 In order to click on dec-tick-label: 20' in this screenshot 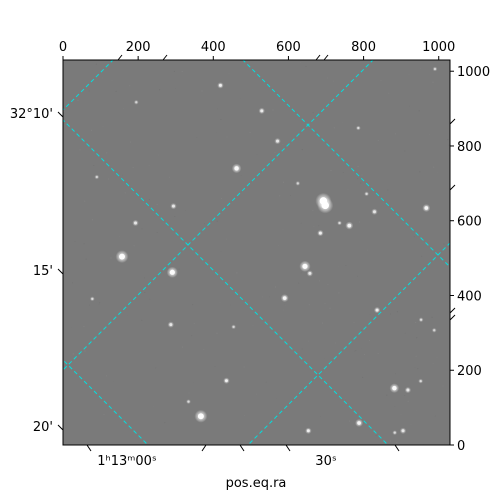, I will do `click(43, 427)`.